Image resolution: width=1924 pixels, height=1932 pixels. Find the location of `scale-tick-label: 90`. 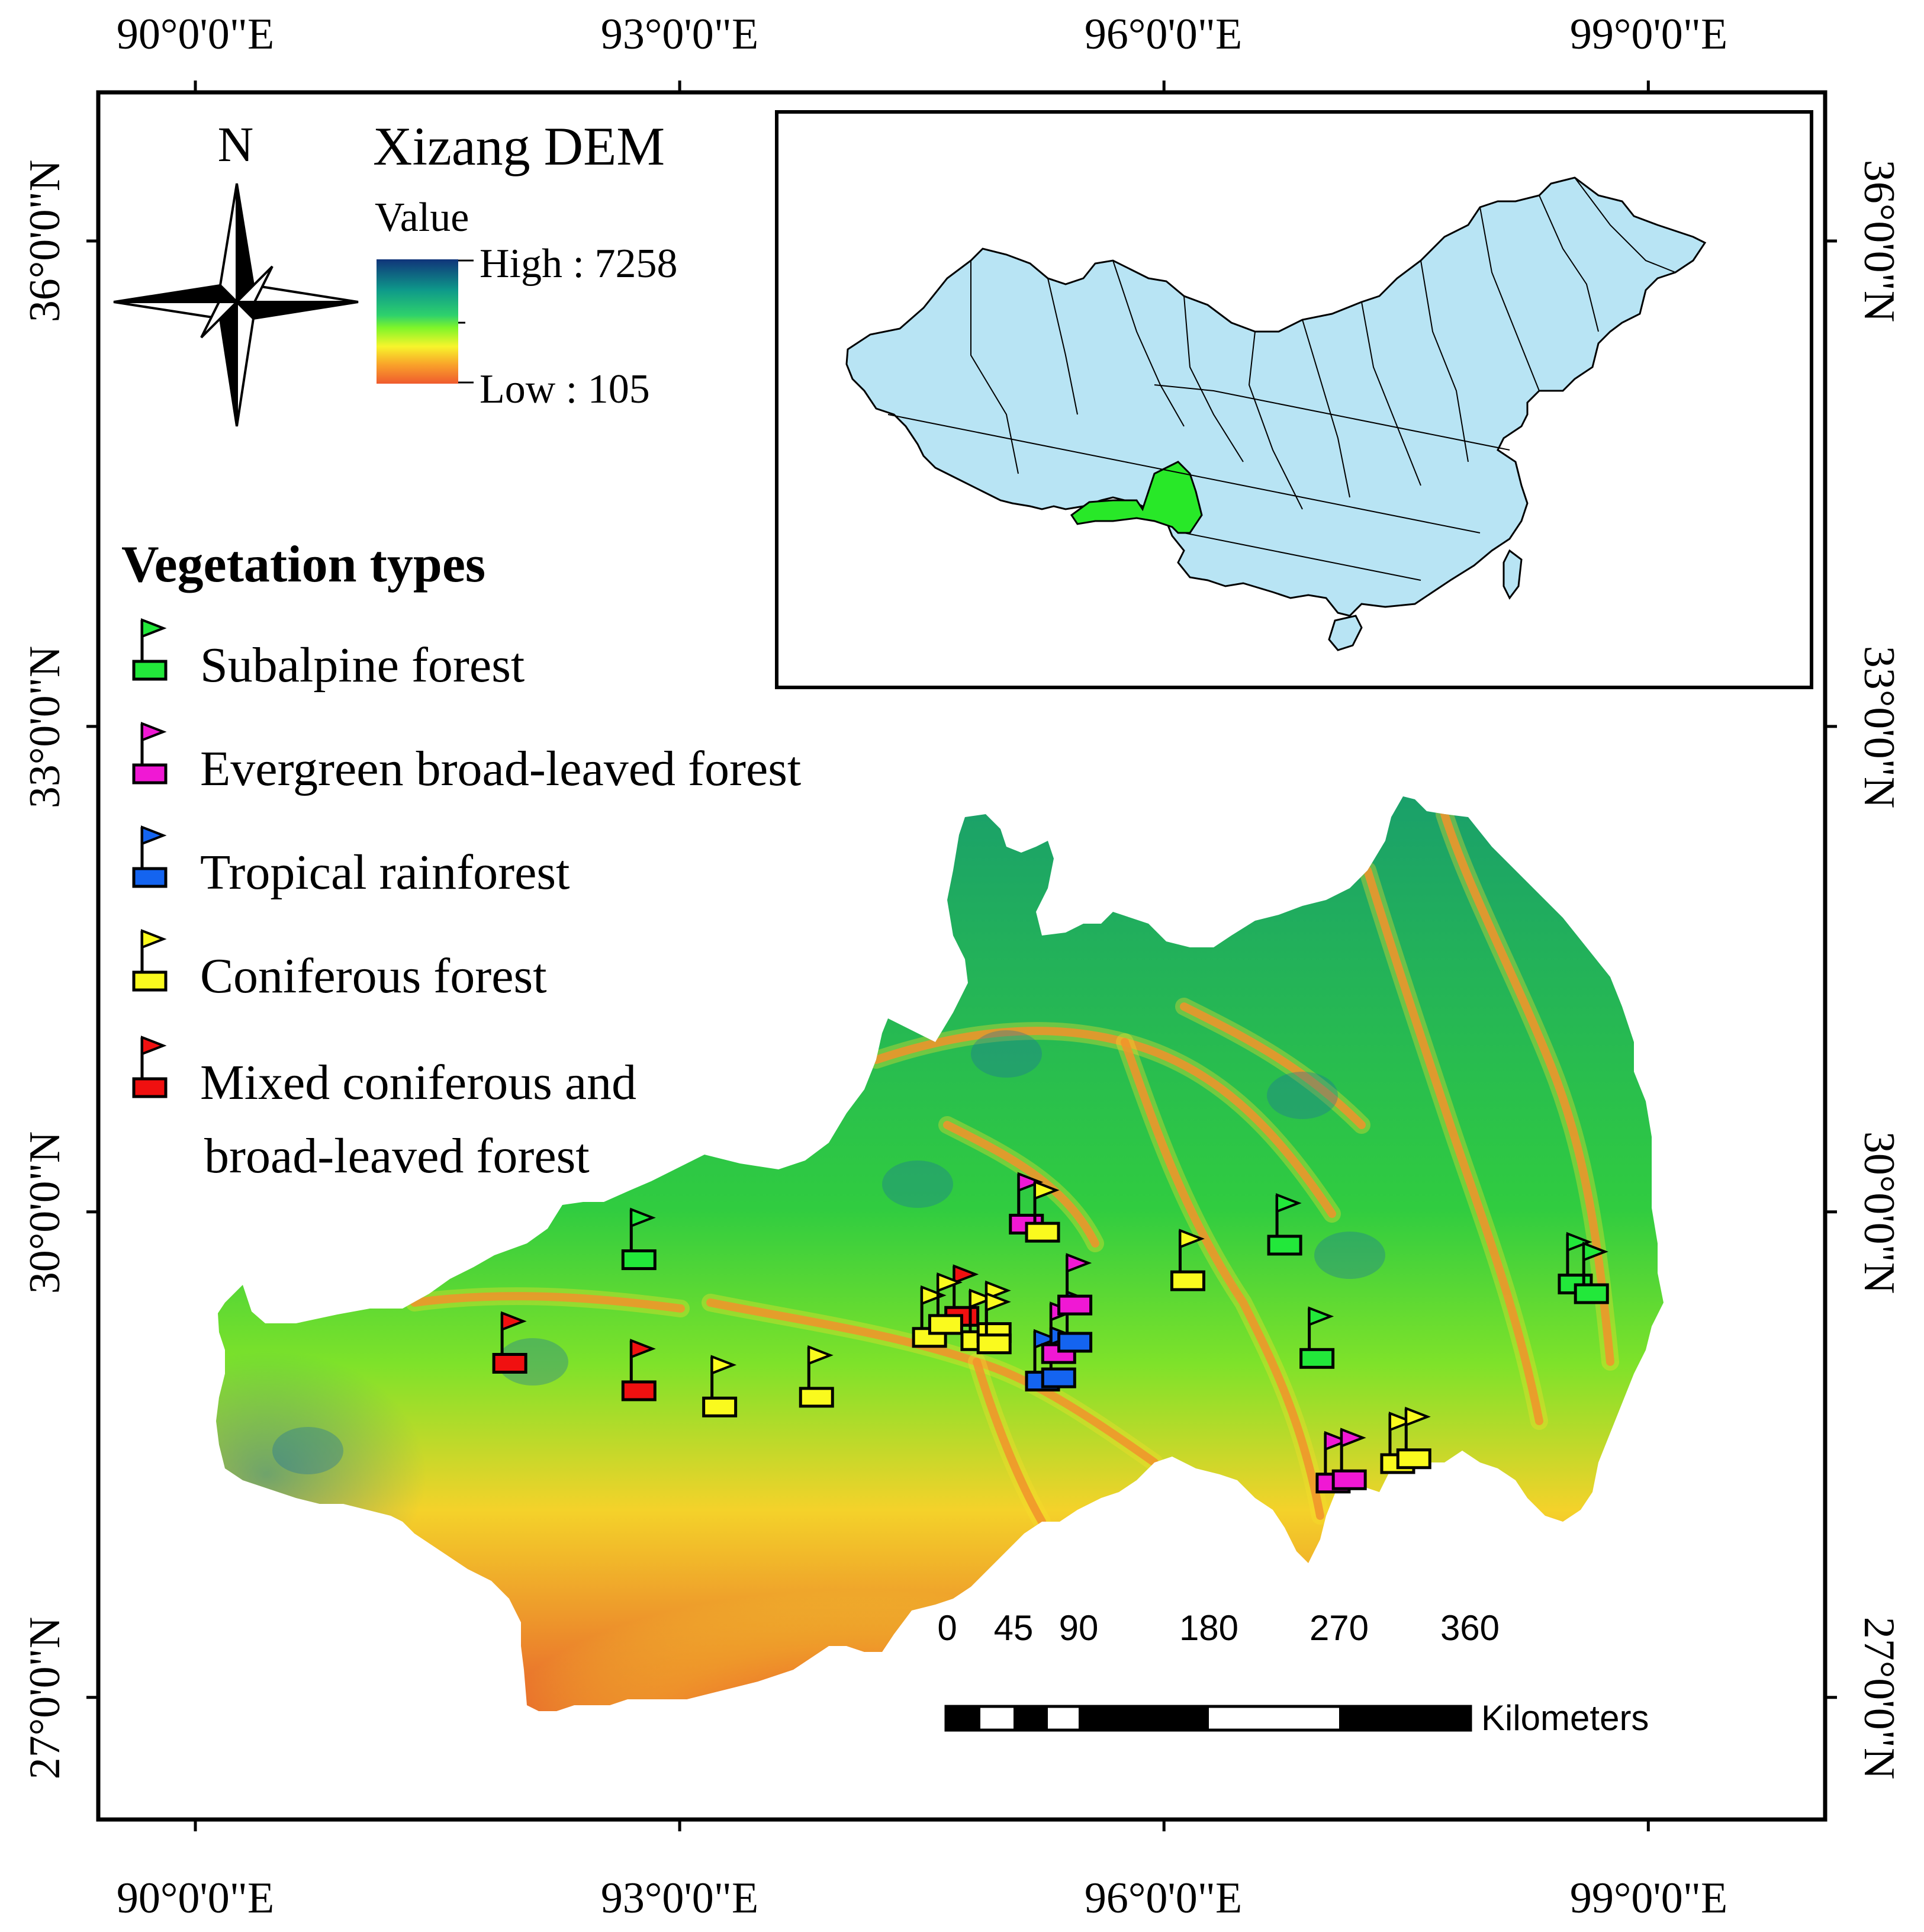

scale-tick-label: 90 is located at coordinates (1079, 1628).